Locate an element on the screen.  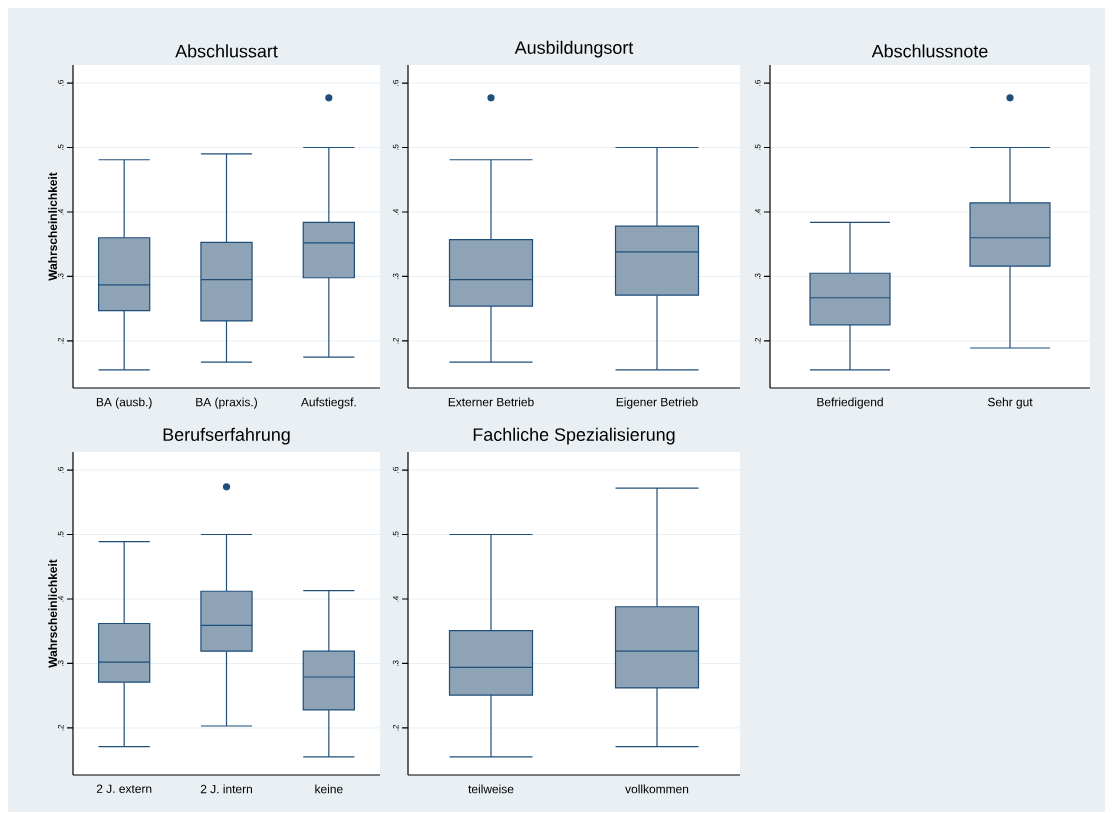
x-tick-label: 2 J. extern is located at coordinates (124, 788).